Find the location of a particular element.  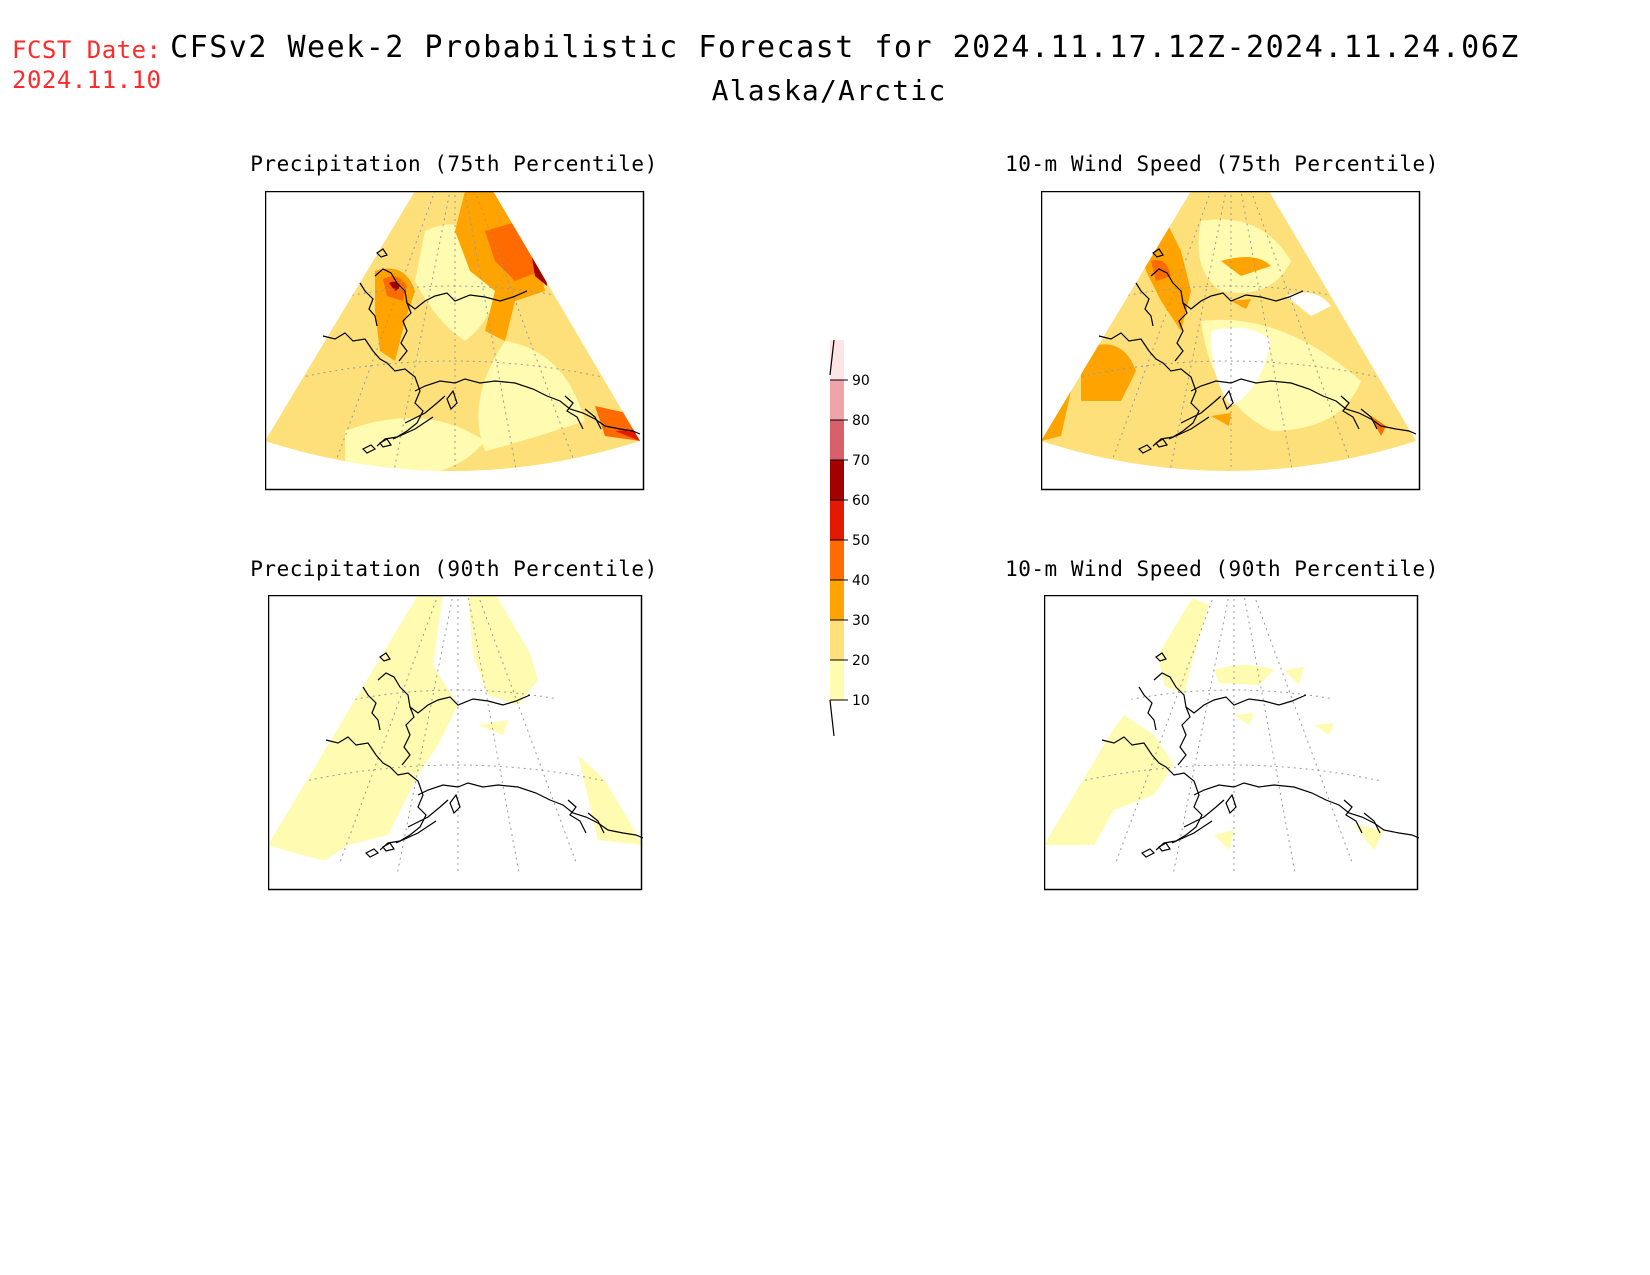

colorbar-label: 90 is located at coordinates (861, 381).